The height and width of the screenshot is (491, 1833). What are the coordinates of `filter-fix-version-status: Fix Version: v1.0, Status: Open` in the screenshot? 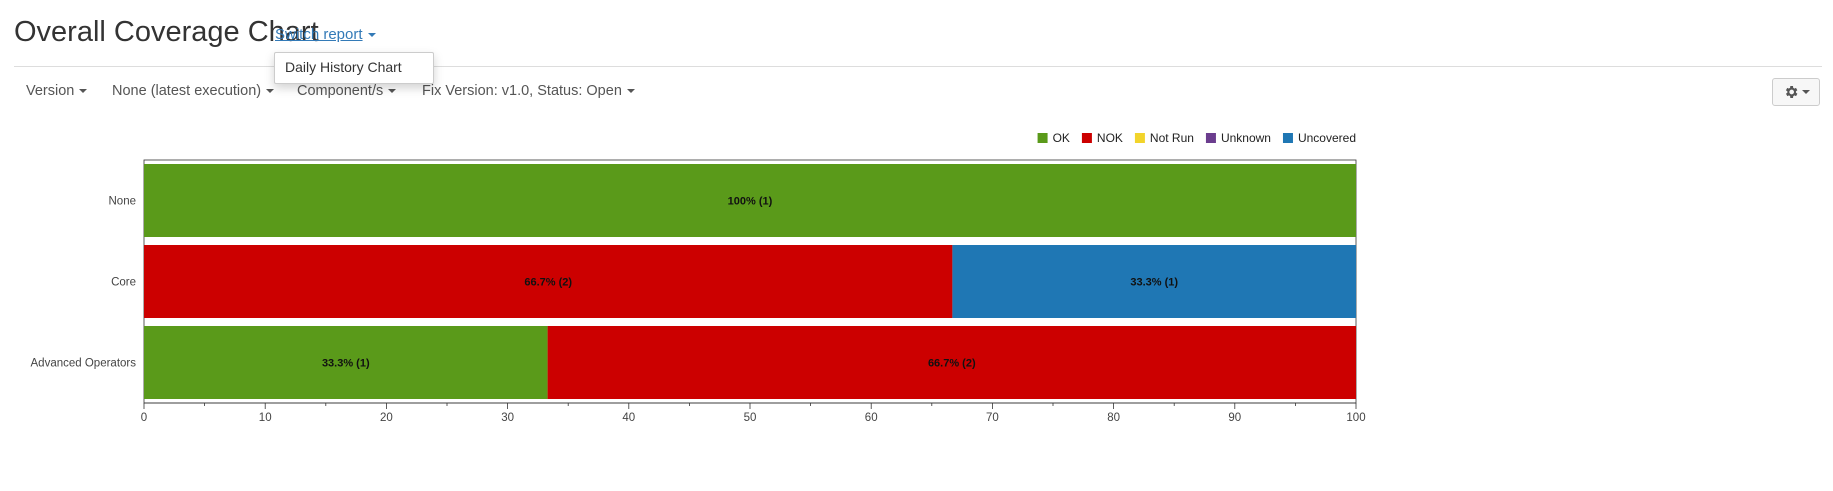 It's located at (528, 91).